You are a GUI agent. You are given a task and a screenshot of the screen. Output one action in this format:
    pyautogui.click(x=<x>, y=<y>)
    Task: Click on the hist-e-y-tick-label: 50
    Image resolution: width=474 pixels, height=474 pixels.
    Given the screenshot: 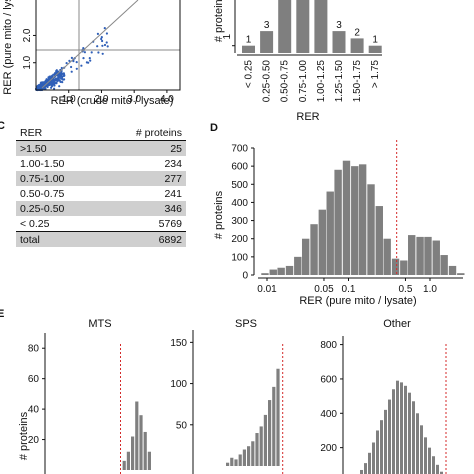 What is the action you would take?
    pyautogui.click(x=182, y=425)
    